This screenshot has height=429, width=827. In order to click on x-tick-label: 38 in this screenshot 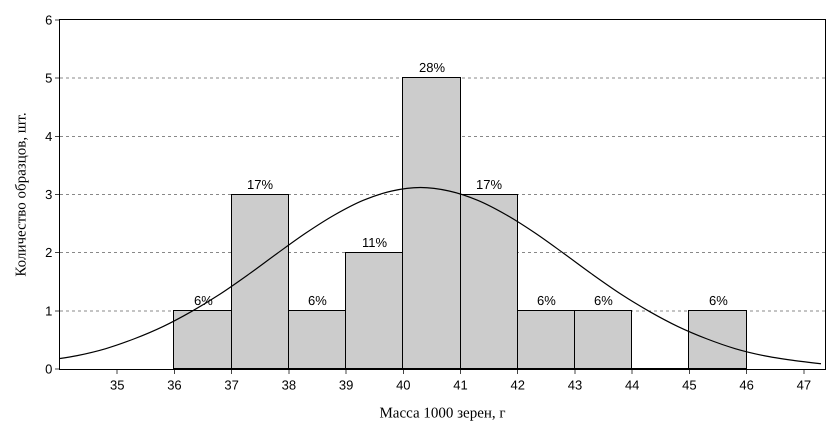, I will do `click(289, 385)`.